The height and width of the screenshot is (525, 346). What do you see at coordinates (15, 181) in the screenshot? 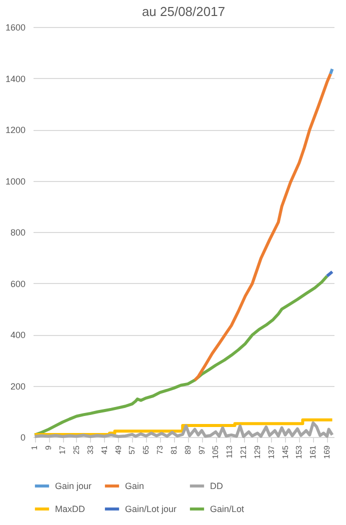
I see `y-tick-label: 1000` at bounding box center [15, 181].